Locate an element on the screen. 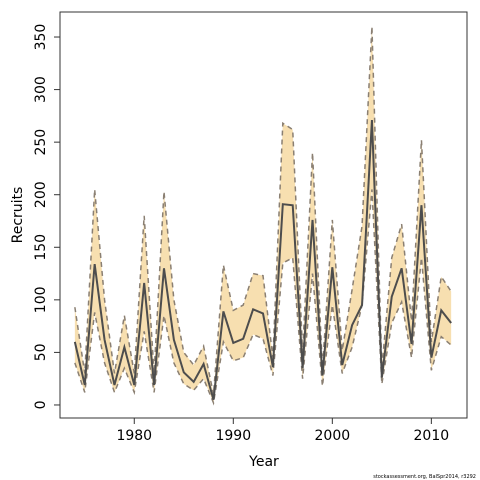 The width and height of the screenshot is (480, 480). footnote: stockassessment.org, BalSpr2014, r3292 is located at coordinates (424, 477).